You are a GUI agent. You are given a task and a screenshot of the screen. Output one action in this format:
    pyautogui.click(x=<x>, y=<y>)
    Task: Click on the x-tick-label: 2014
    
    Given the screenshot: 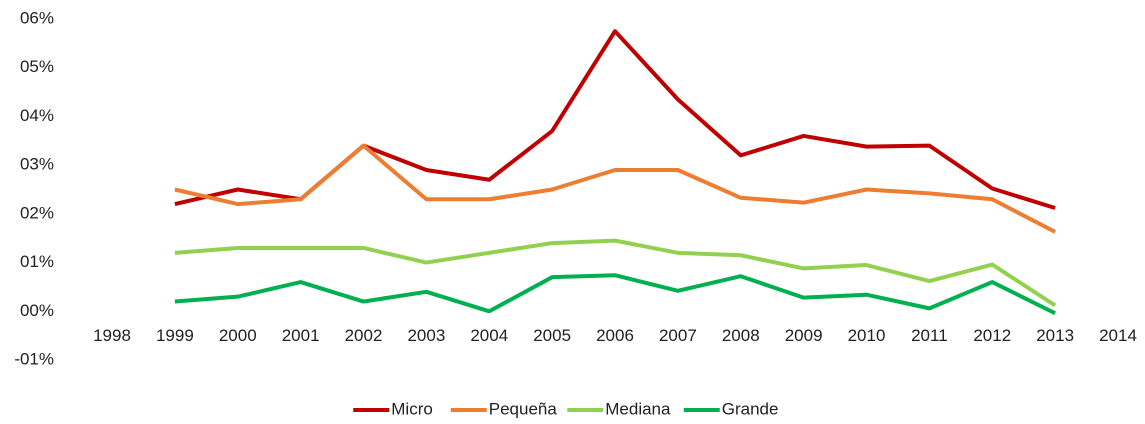 What is the action you would take?
    pyautogui.click(x=1118, y=335)
    